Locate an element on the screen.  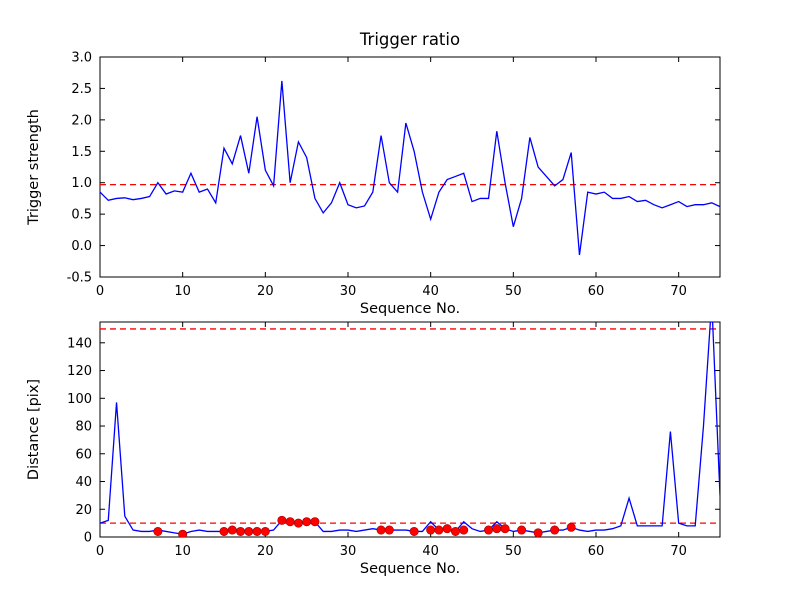
y-tick-label: 140 is located at coordinates (79, 343).